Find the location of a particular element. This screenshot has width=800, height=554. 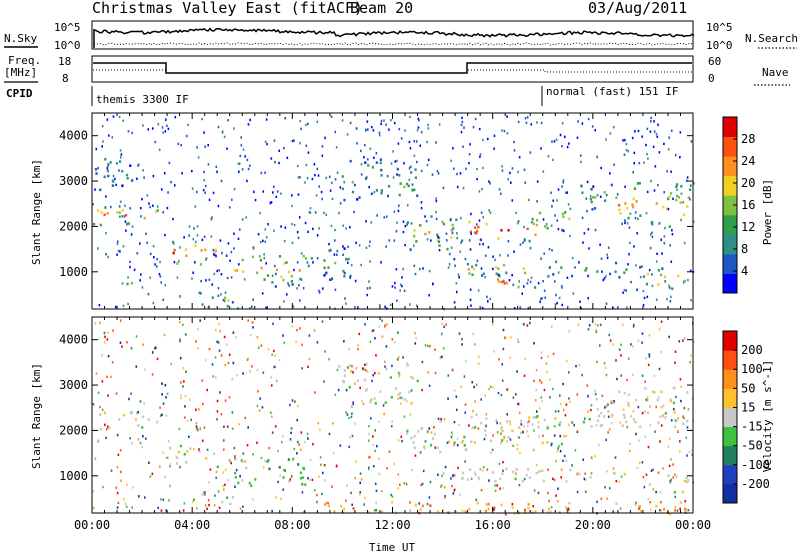

xtick-label: 20:00 is located at coordinates (593, 525).